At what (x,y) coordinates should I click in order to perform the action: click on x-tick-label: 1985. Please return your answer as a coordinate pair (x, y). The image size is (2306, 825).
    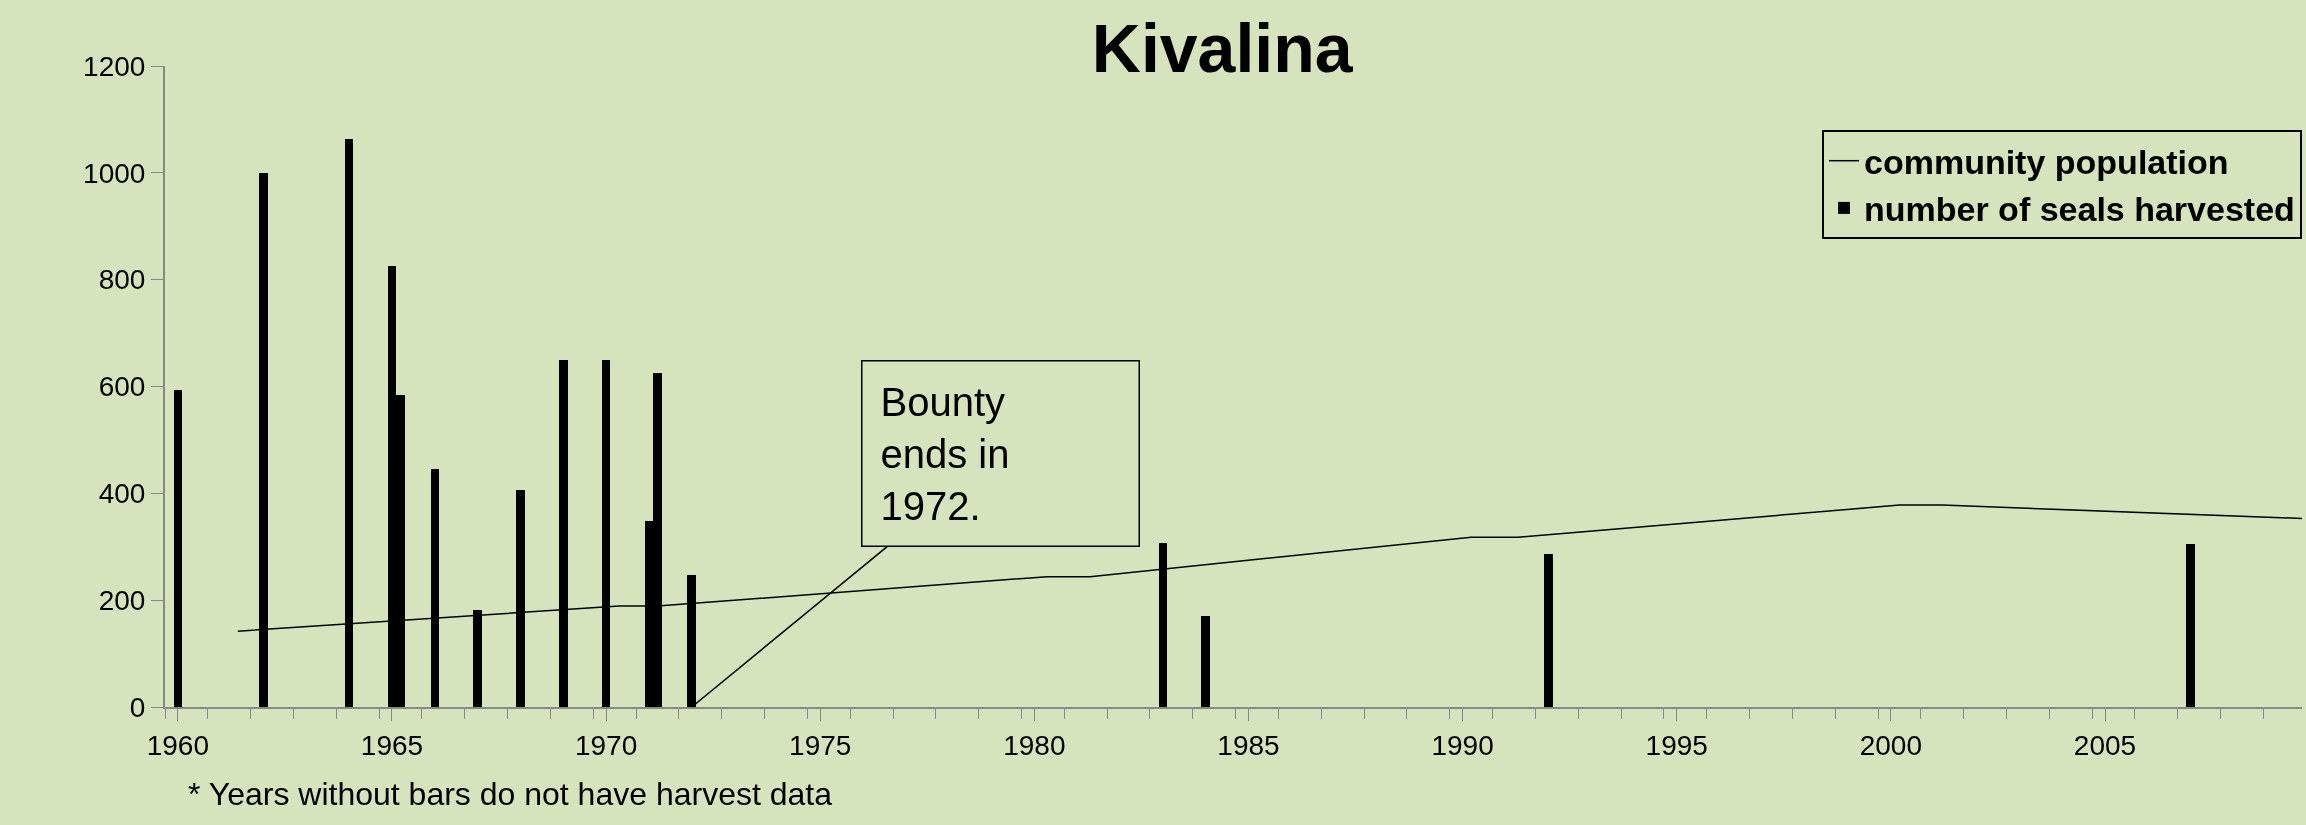
    Looking at the image, I should click on (1248, 745).